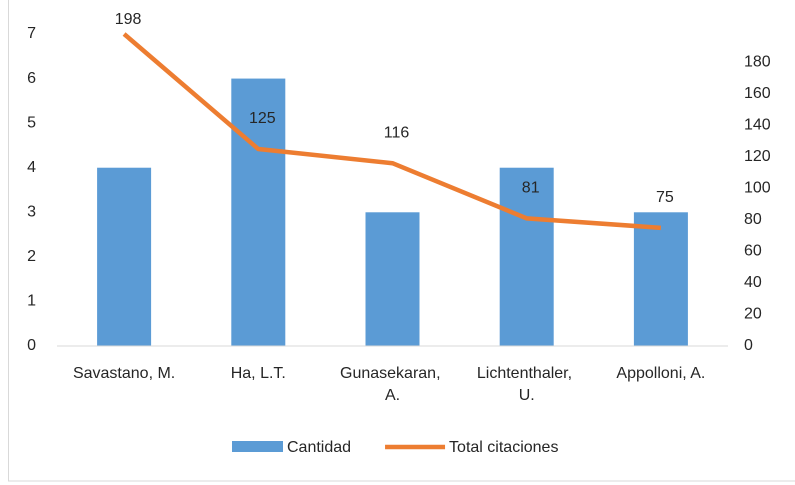 The height and width of the screenshot is (485, 795). Describe the element at coordinates (262, 118) in the screenshot. I see `data-label: 125` at that location.